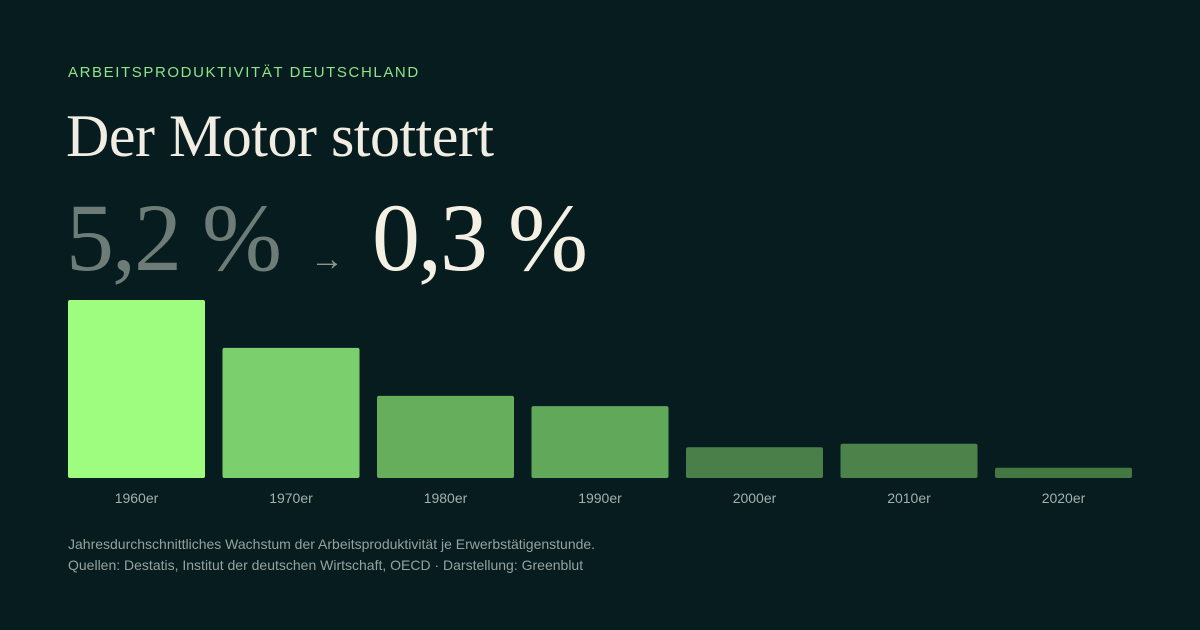 Image resolution: width=1200 pixels, height=630 pixels. I want to click on stat-end-value: 0,3 %, so click(479, 237).